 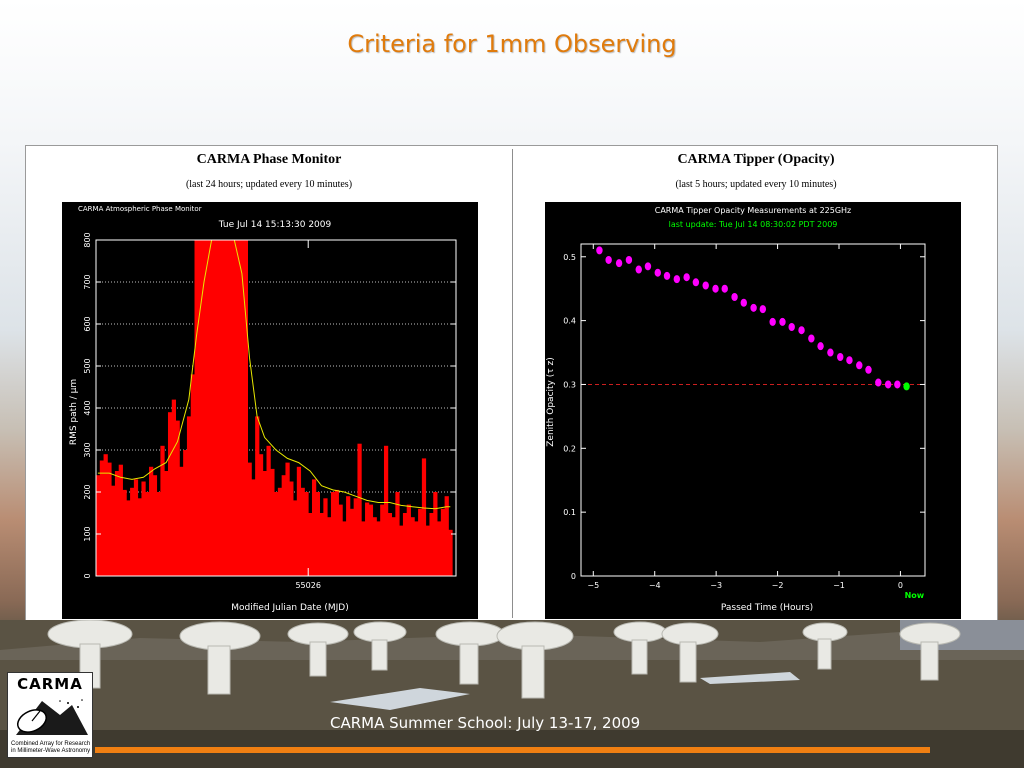 What do you see at coordinates (485, 723) in the screenshot?
I see `footer-text: CARMA Summer School: July 13-17, 2009` at bounding box center [485, 723].